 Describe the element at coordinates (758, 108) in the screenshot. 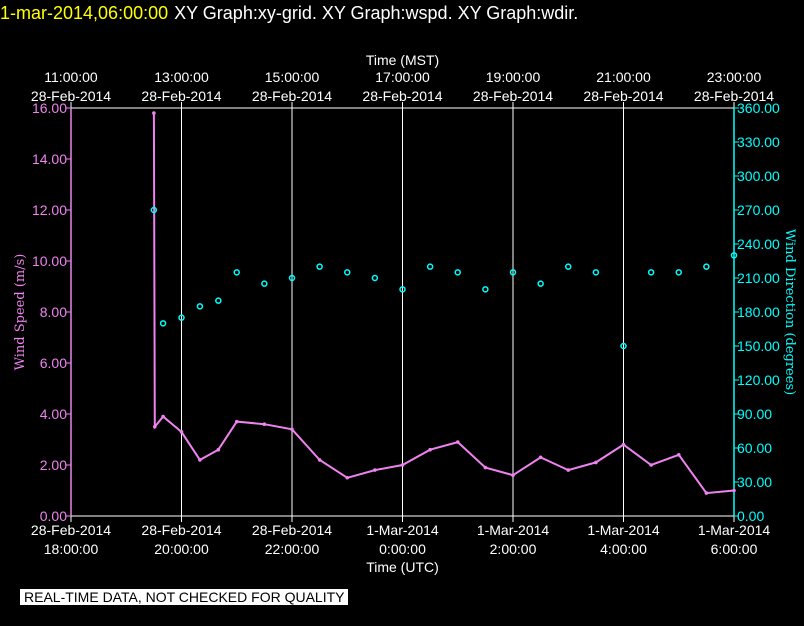

I see `y-right-tick-label: 360.00` at that location.